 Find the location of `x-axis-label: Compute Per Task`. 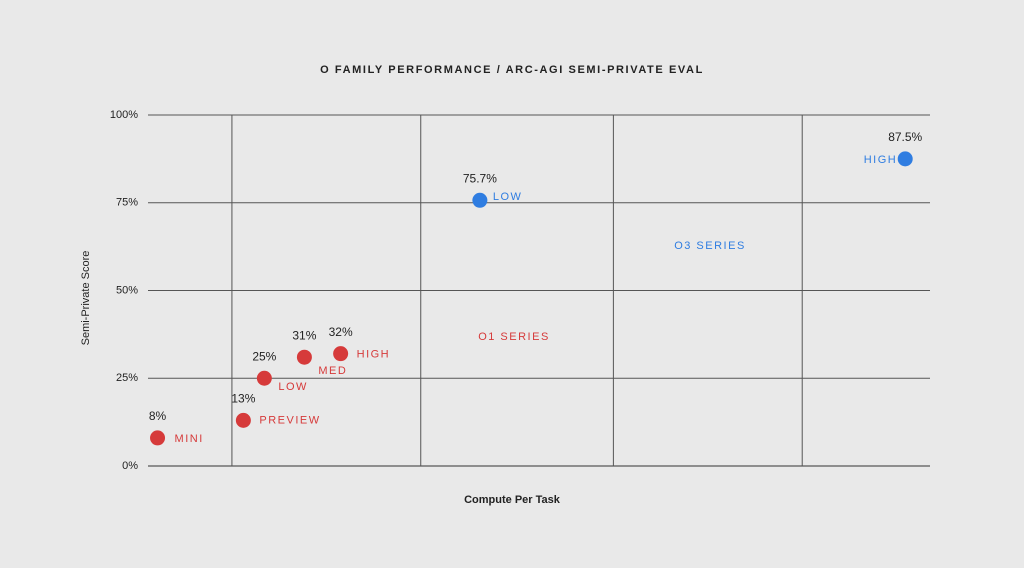

x-axis-label: Compute Per Task is located at coordinates (512, 500).